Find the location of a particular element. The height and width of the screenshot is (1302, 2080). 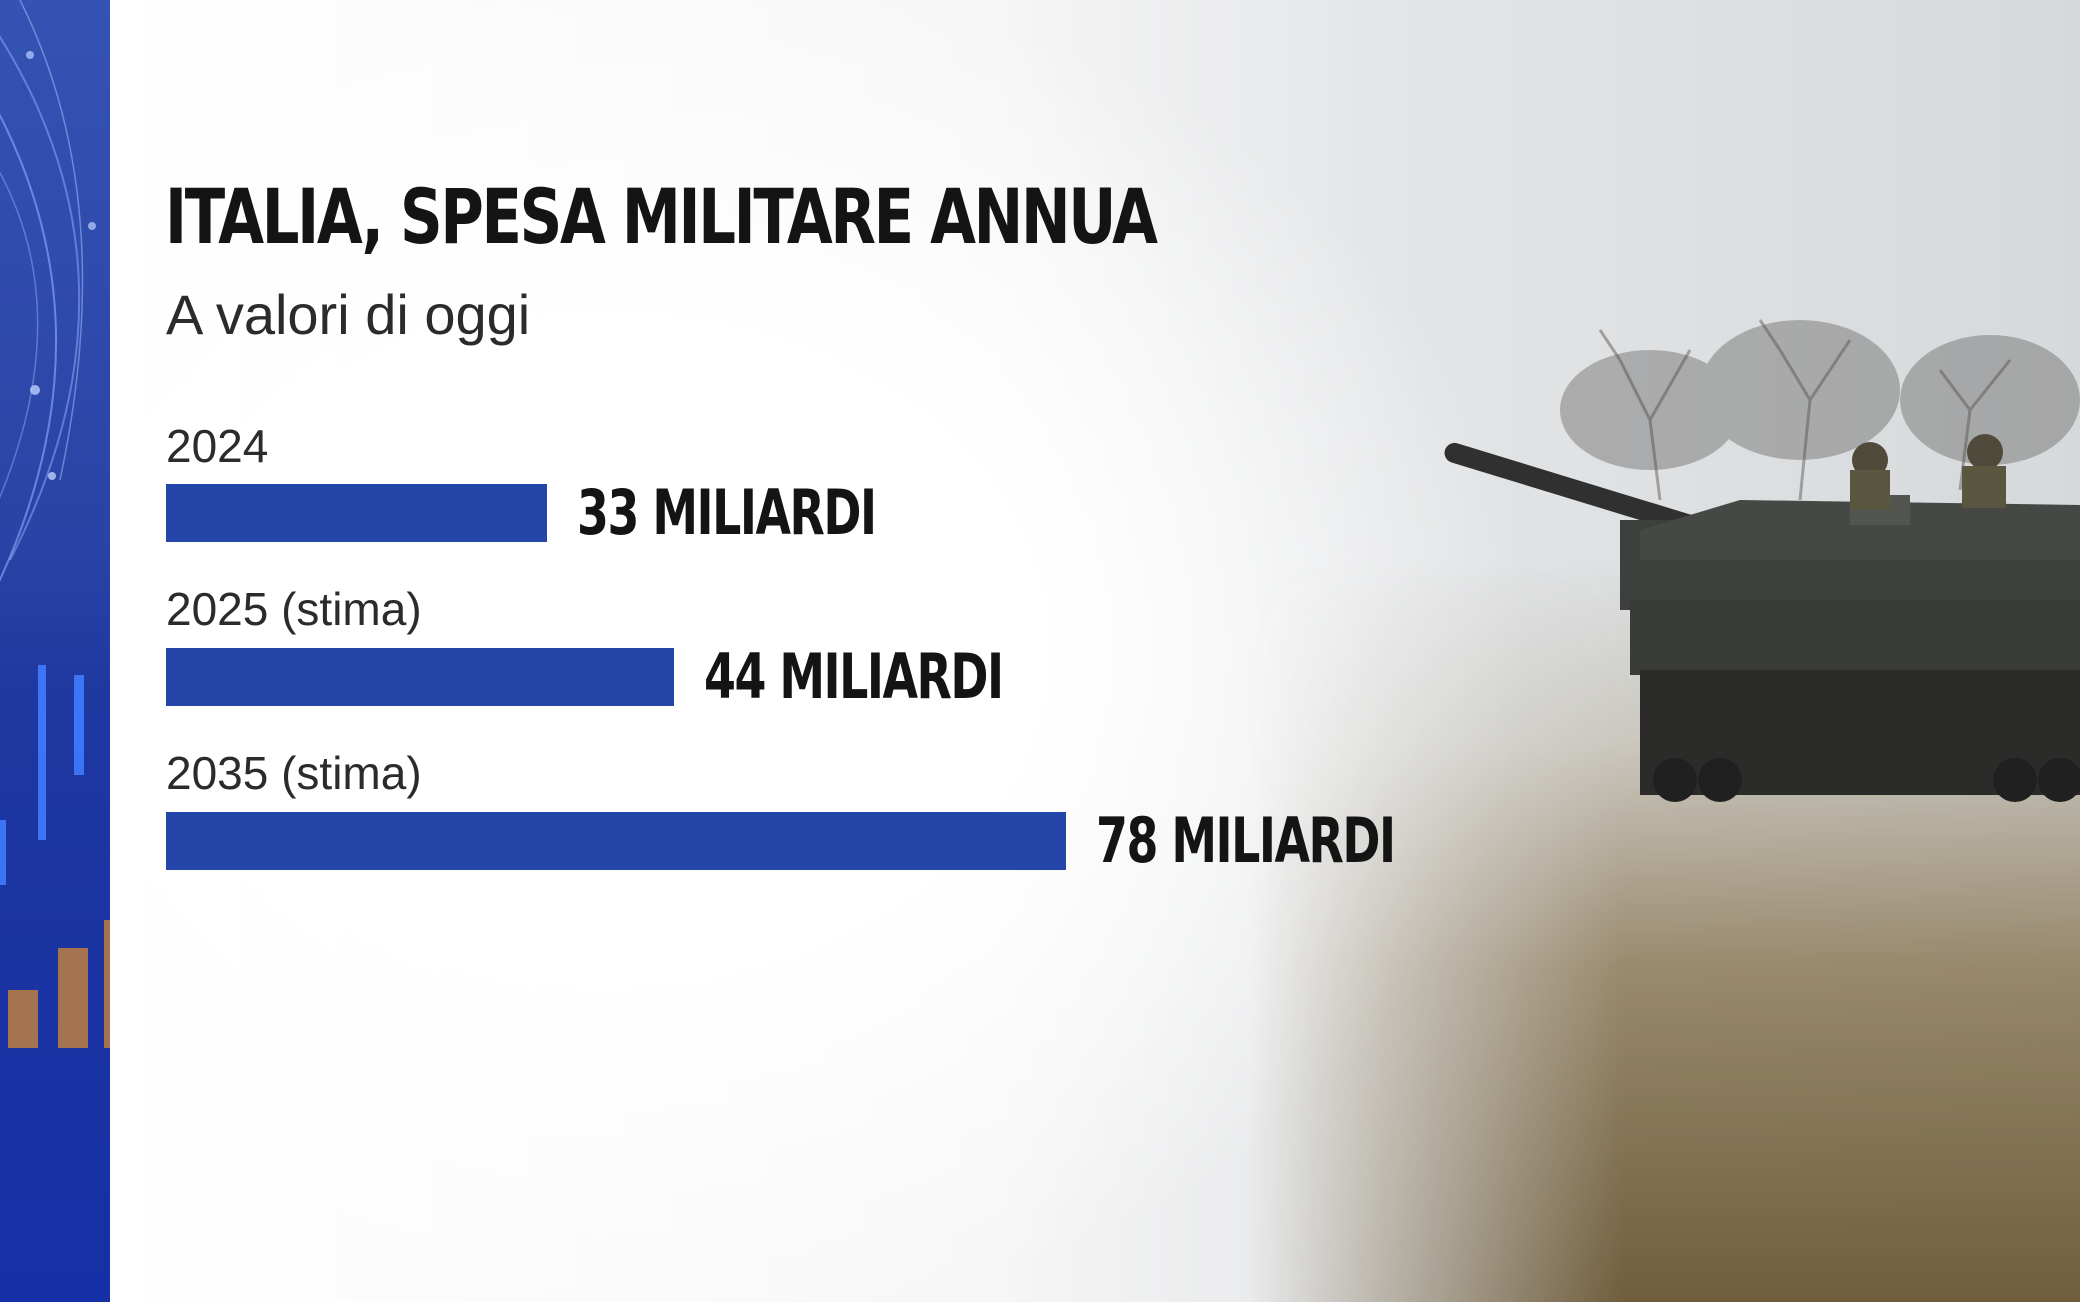

category-label: 2035 (stima) is located at coordinates (294, 773).